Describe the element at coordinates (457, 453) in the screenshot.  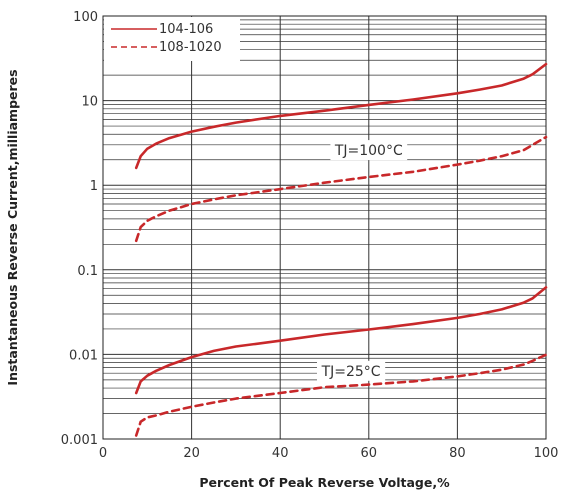
I see `x-tick-label: 80` at that location.